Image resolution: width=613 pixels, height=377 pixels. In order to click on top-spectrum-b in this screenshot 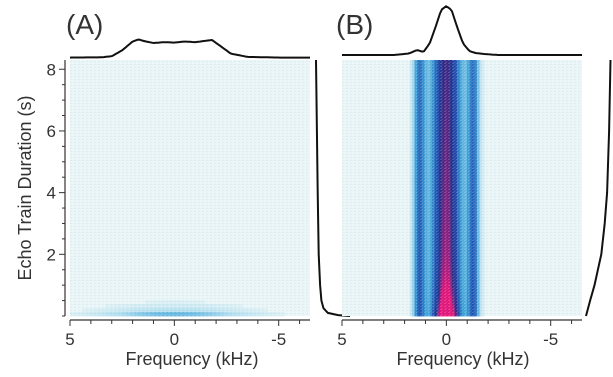, I will do `click(462, 30)`.